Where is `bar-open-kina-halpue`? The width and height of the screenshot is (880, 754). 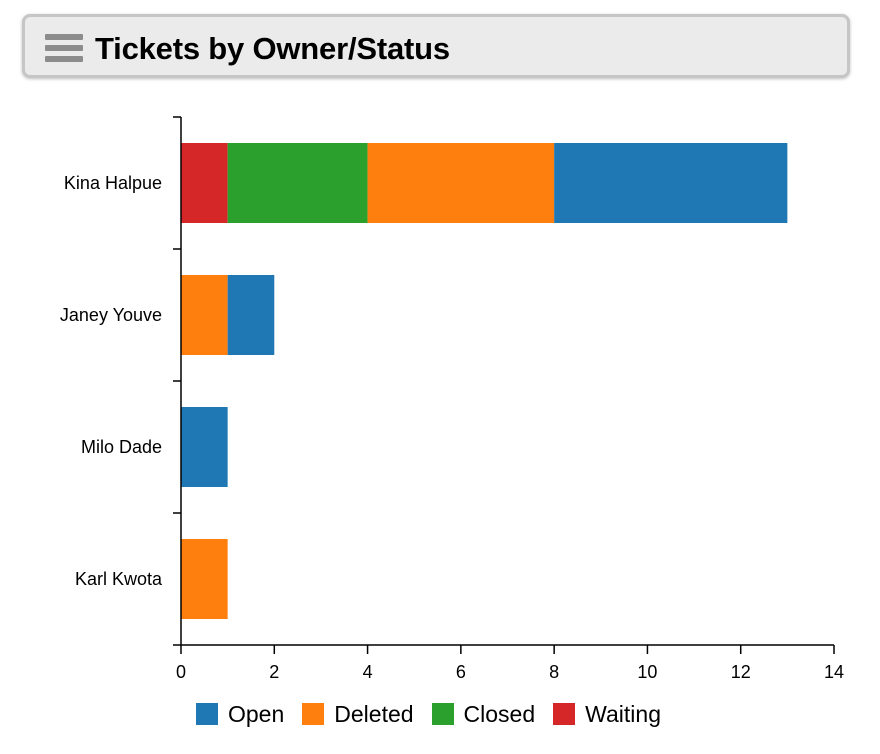
bar-open-kina-halpue is located at coordinates (671, 183).